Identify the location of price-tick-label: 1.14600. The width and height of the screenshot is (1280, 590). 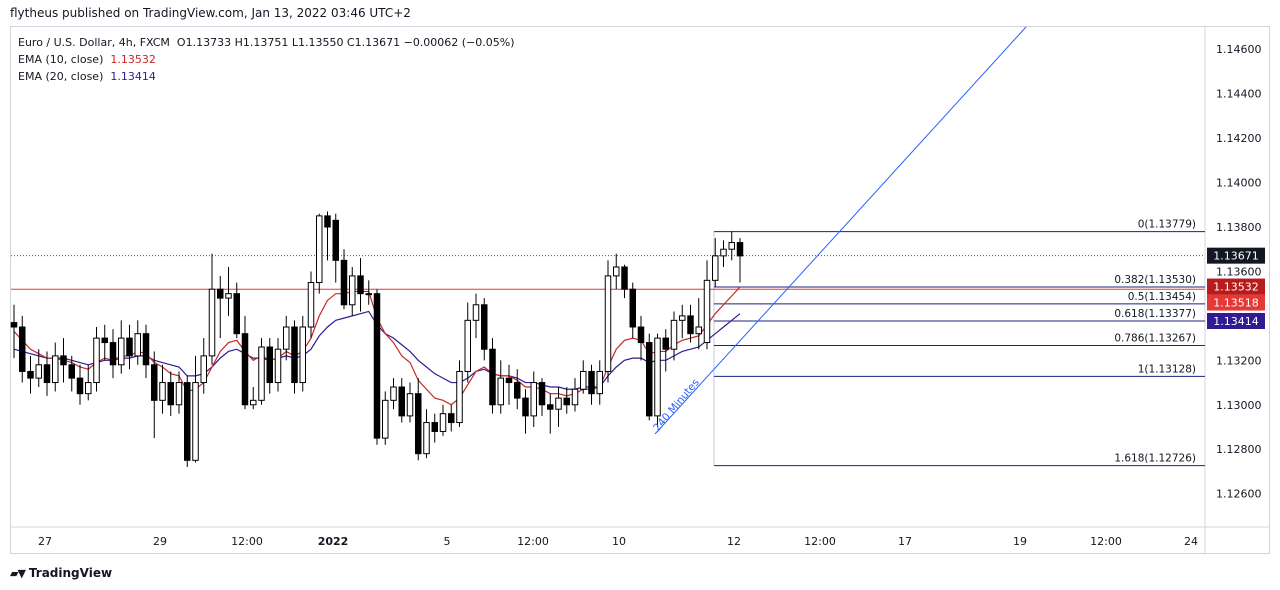
(1239, 49).